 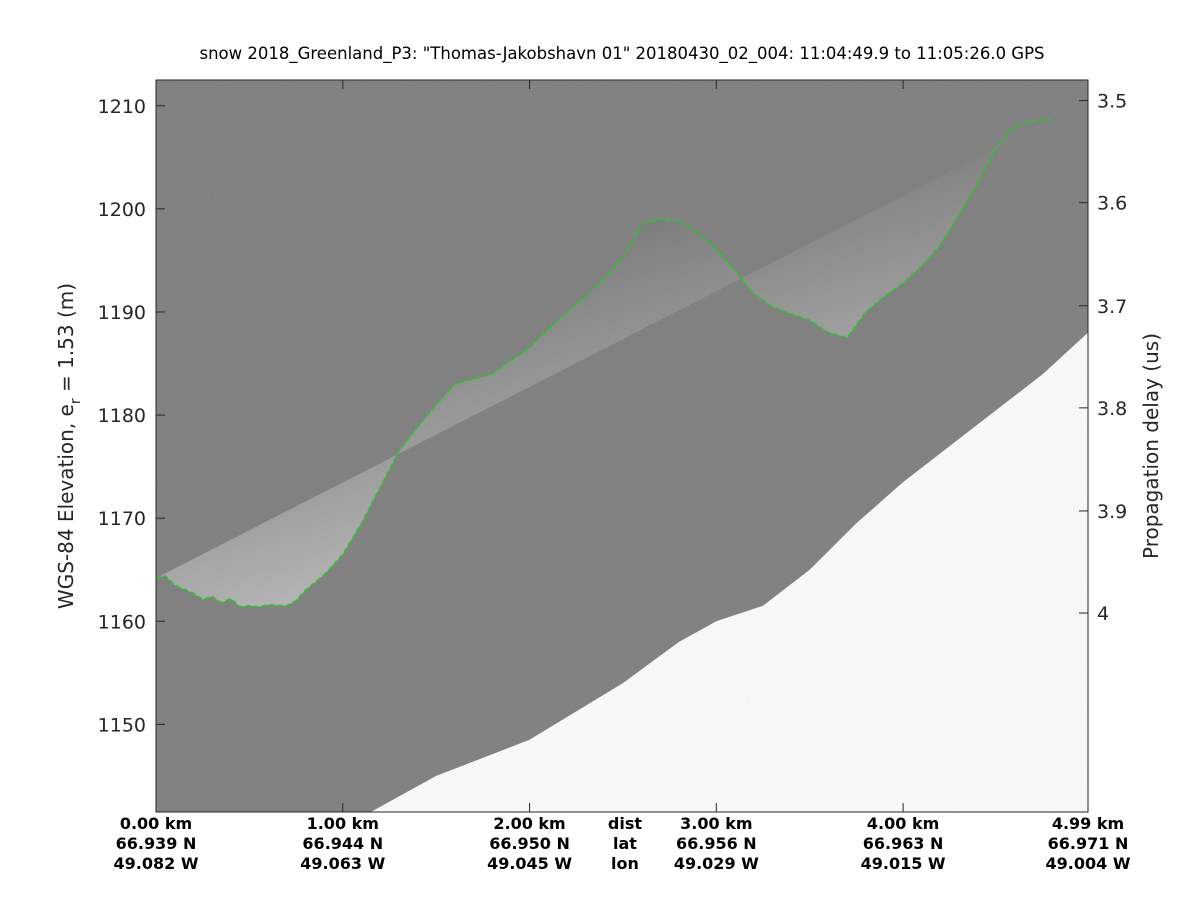 I want to click on right-axis-ticks: 3.5 3.6 3.7 3.8 3.9 4, so click(x=1103, y=358).